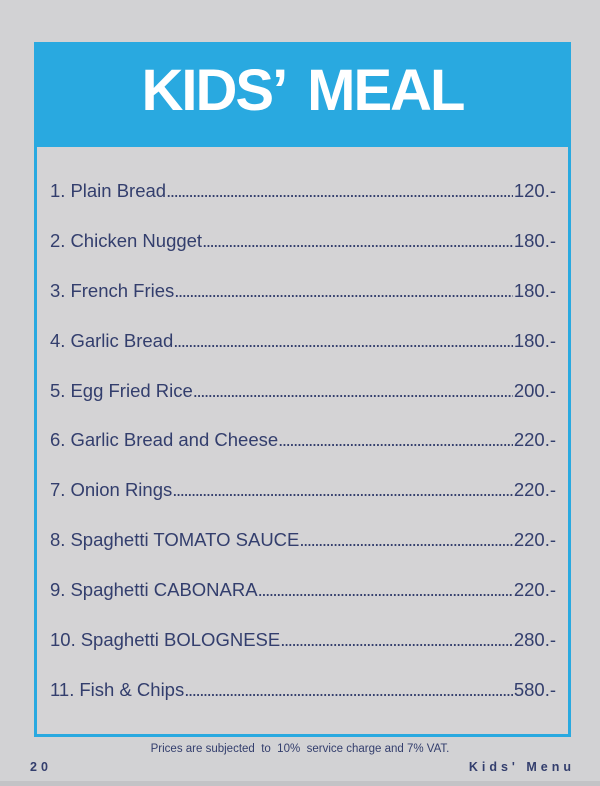  I want to click on page-title: KIDS’ MEAL, so click(303, 90).